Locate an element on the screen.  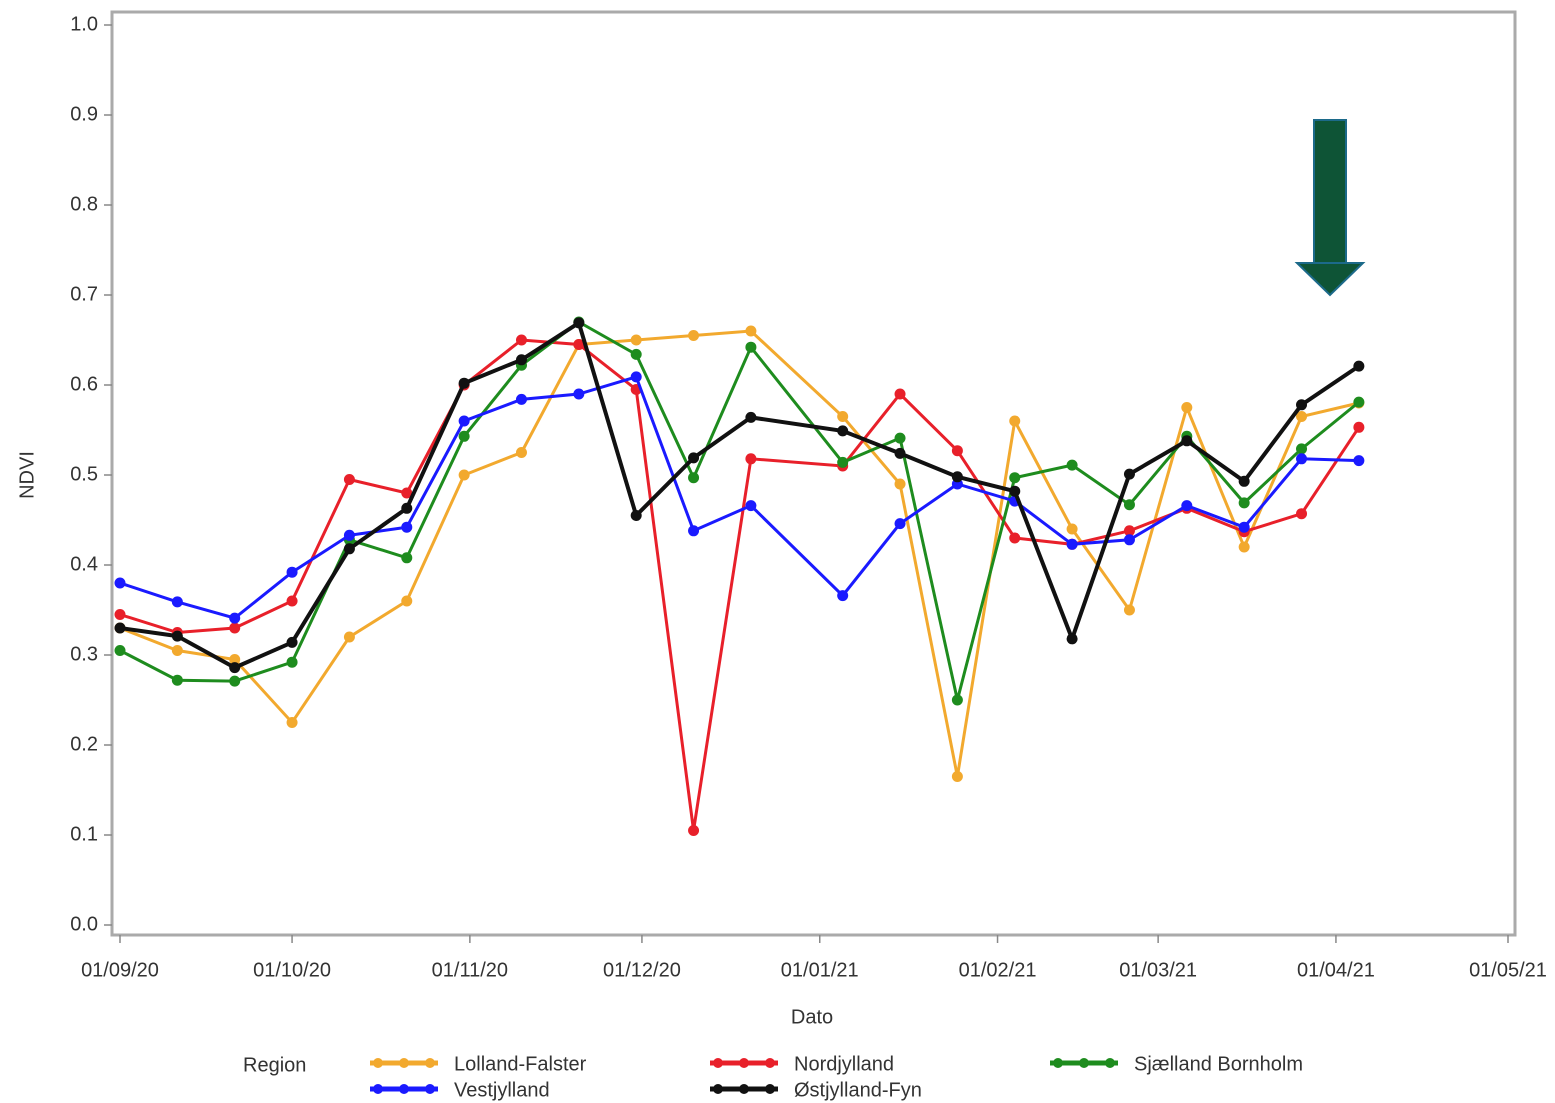
legend-label: Nordjylland is located at coordinates (844, 1064).